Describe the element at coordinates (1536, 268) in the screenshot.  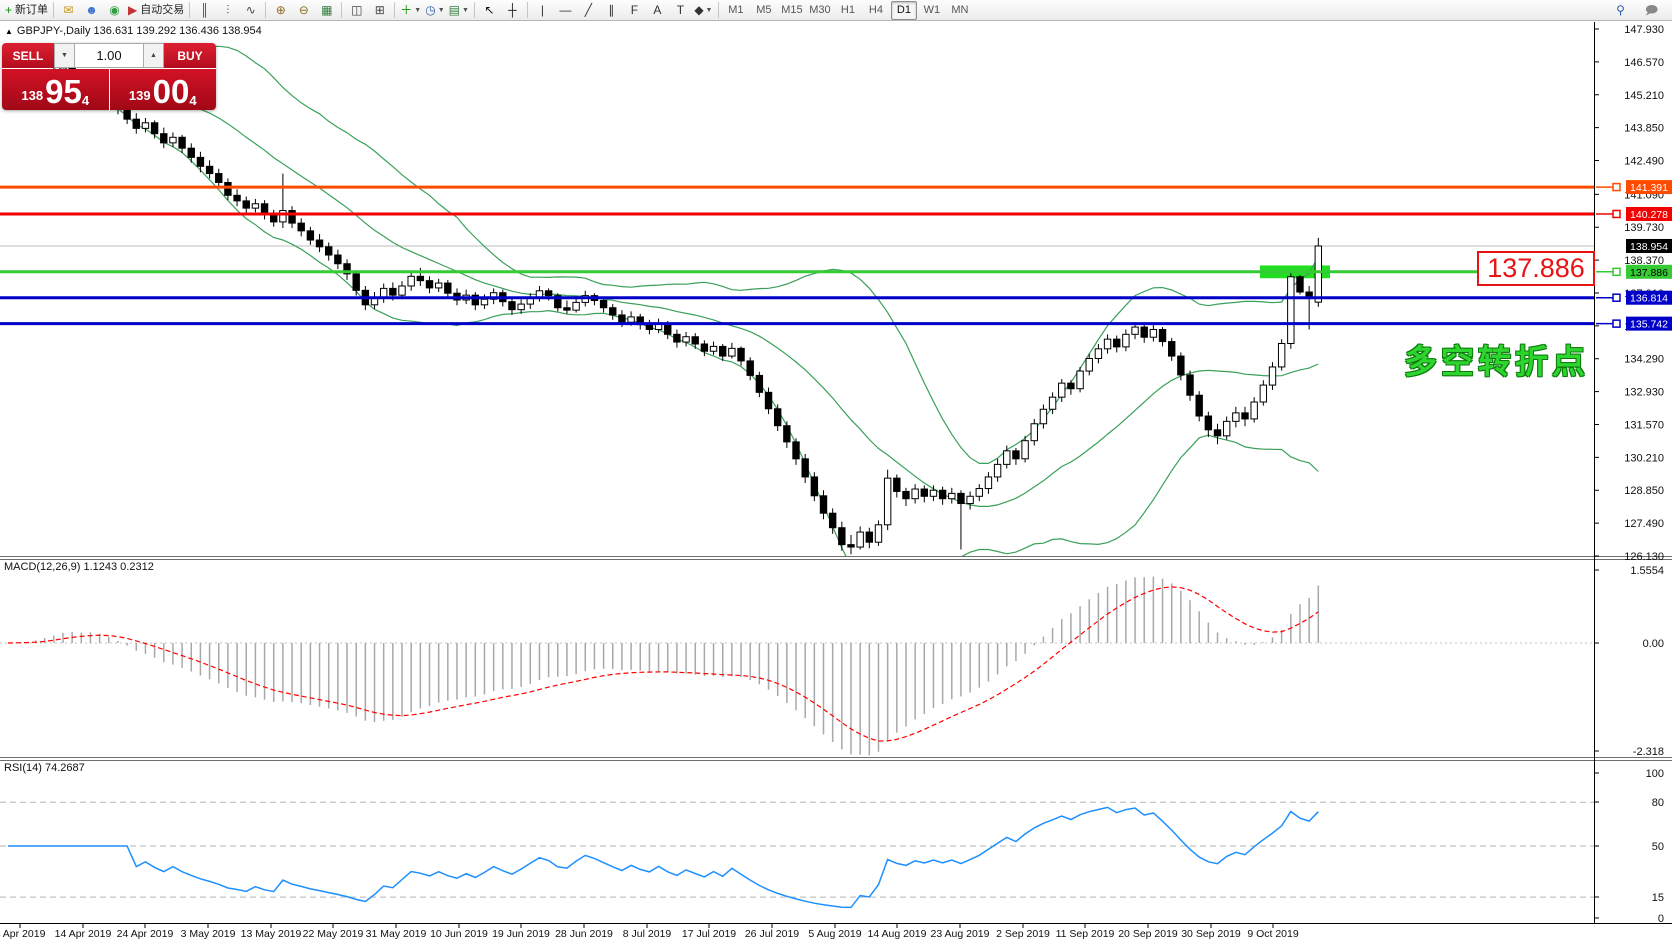
I see `price-callout-label: 137.886` at that location.